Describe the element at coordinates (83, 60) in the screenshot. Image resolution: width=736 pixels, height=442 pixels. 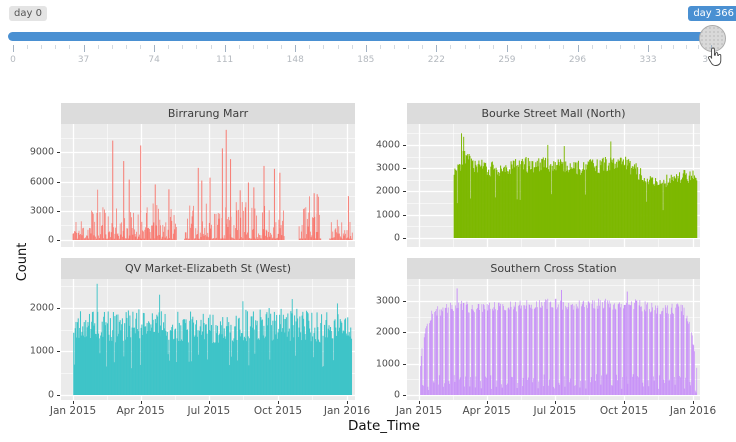
I see `slider-tick-label: 37` at that location.